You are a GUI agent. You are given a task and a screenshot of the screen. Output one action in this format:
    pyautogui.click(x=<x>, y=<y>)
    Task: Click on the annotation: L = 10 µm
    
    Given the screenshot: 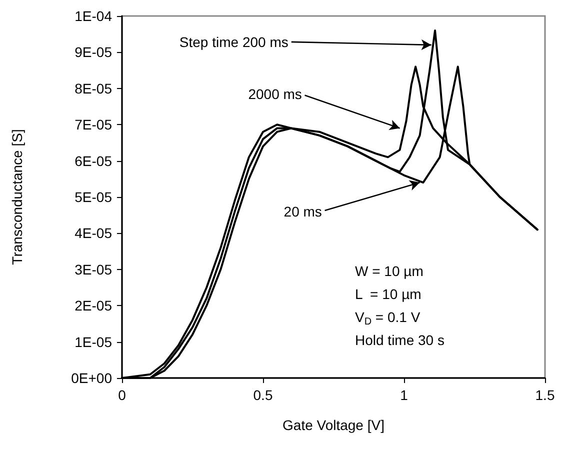 What is the action you would take?
    pyautogui.click(x=388, y=294)
    